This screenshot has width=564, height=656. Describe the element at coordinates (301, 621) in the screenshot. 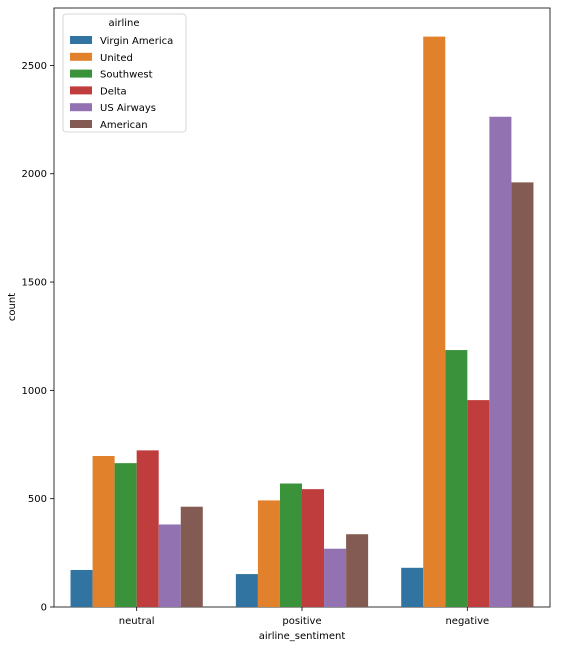

I see `x-tick-label-positive: positive` at that location.